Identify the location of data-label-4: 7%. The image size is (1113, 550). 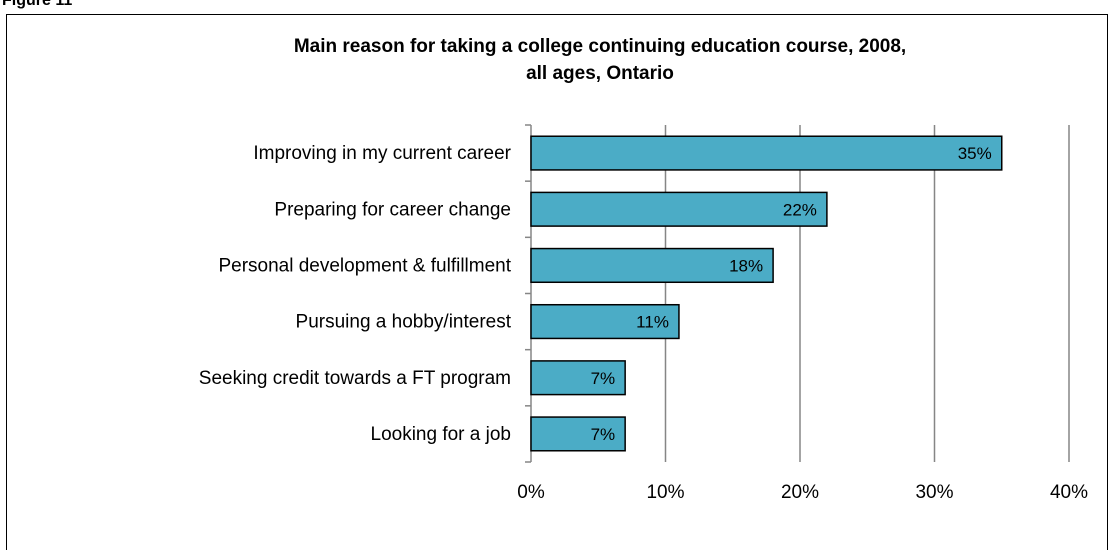
(603, 378).